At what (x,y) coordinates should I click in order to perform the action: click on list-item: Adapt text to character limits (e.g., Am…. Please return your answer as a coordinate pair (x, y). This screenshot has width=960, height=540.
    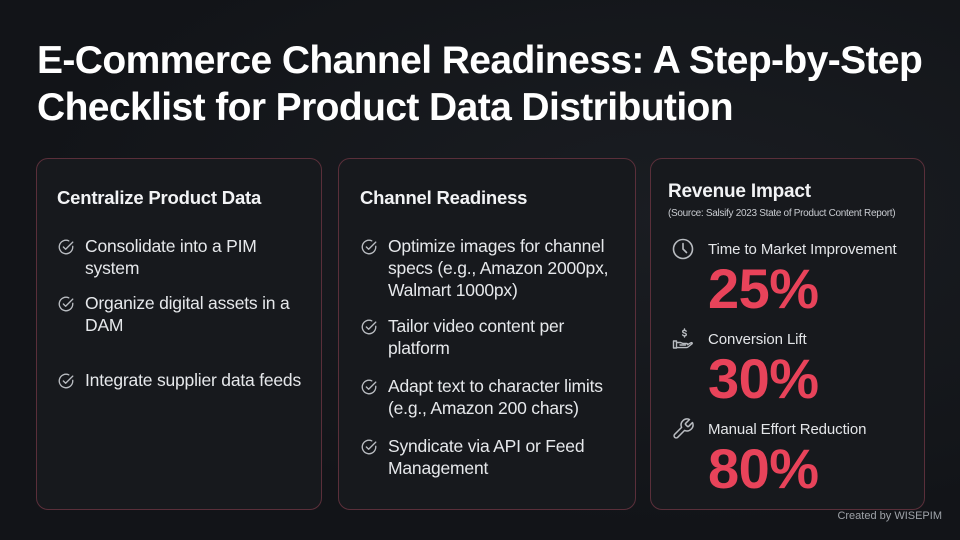
    Looking at the image, I should click on (492, 405).